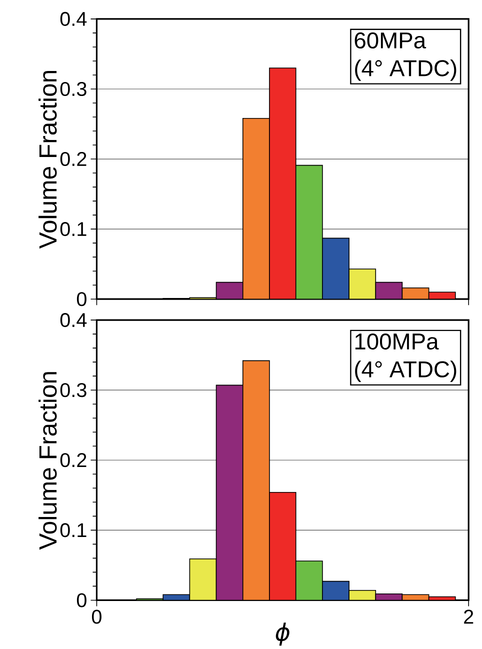 This screenshot has width=482, height=649. Describe the element at coordinates (283, 634) in the screenshot. I see `x-axis-title: ϕ` at that location.